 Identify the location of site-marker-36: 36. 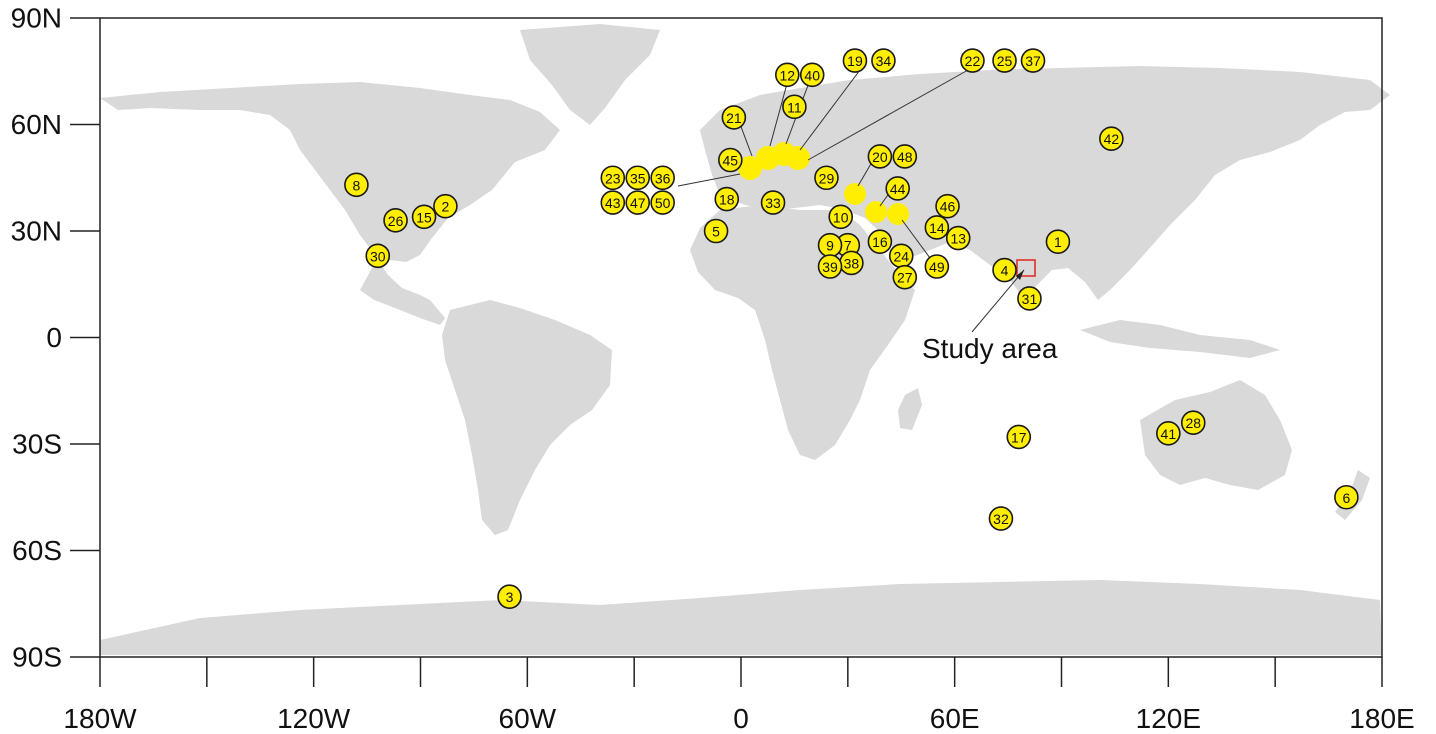
(662, 178).